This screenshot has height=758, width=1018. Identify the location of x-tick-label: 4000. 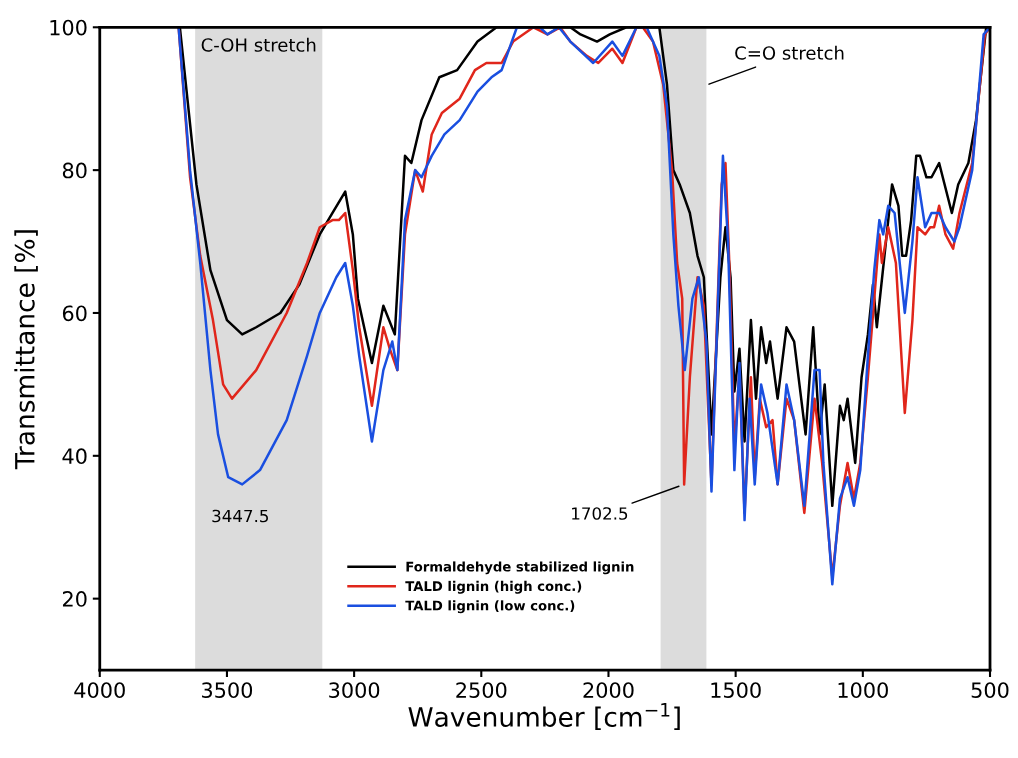
(99, 690).